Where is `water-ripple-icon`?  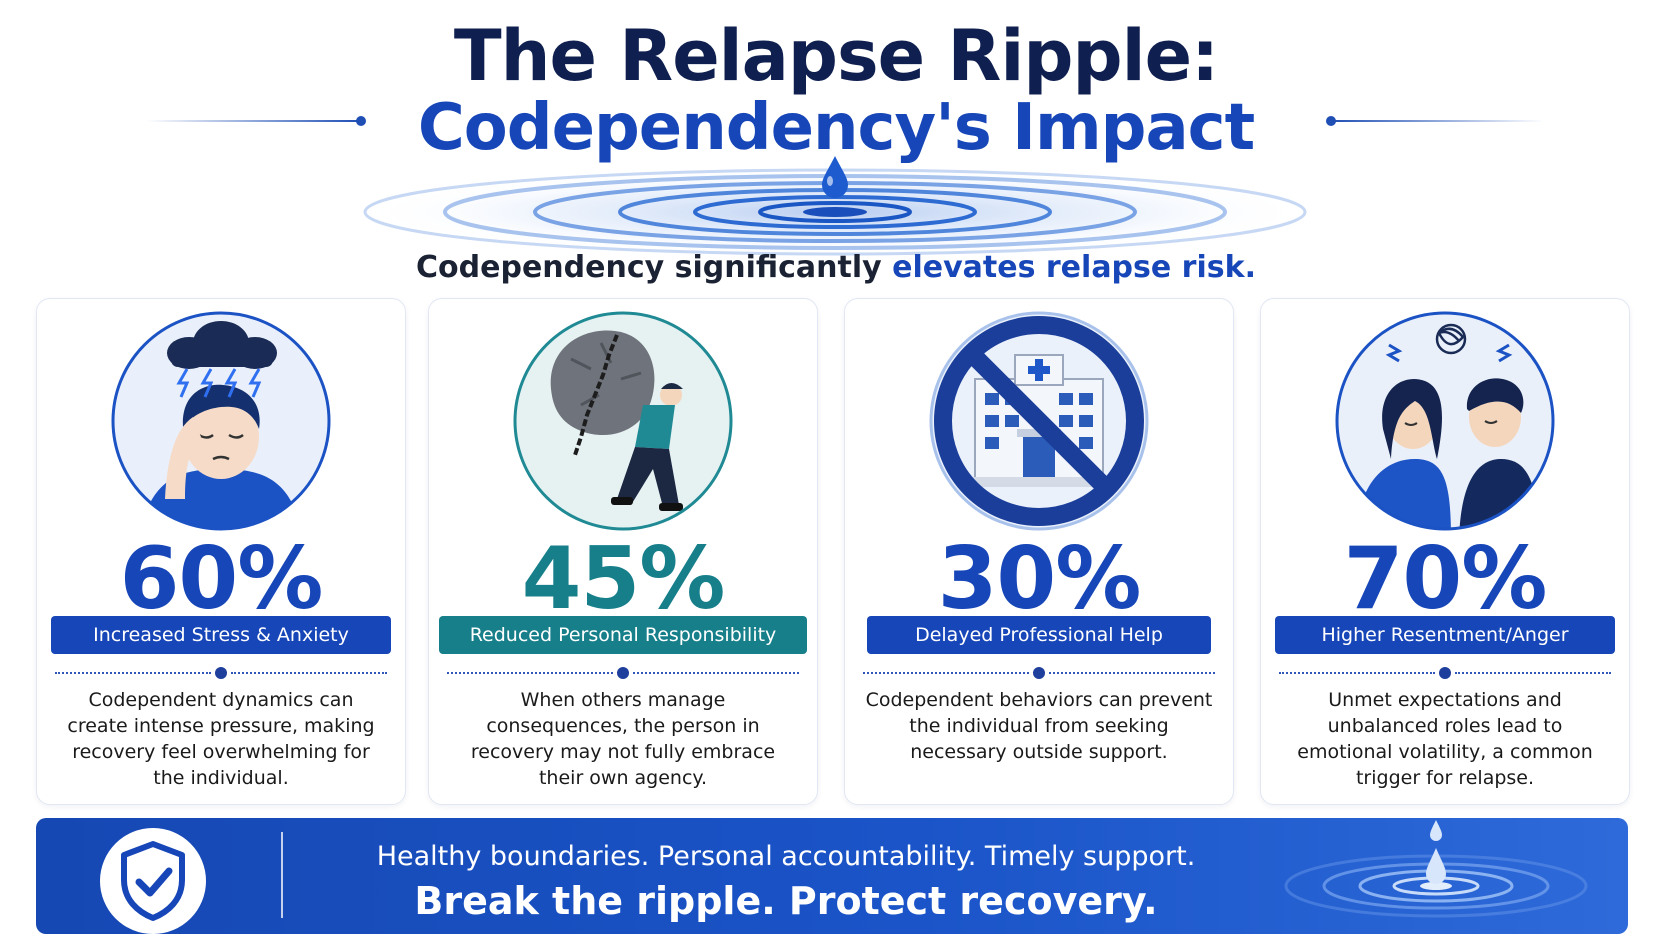 water-ripple-icon is located at coordinates (835, 206).